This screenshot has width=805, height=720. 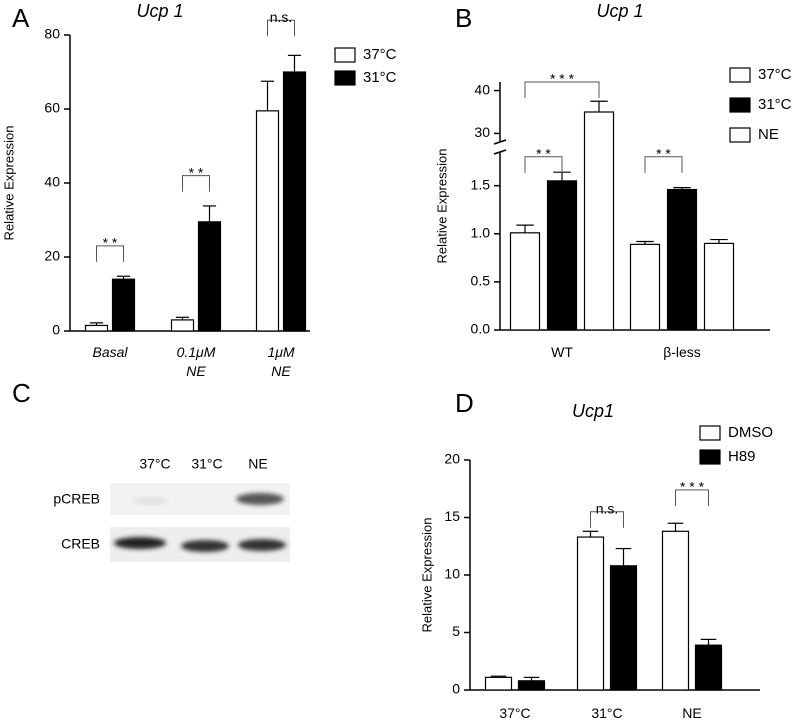 I want to click on x-tick-label-box: 0.1μM NE, so click(x=196, y=361).